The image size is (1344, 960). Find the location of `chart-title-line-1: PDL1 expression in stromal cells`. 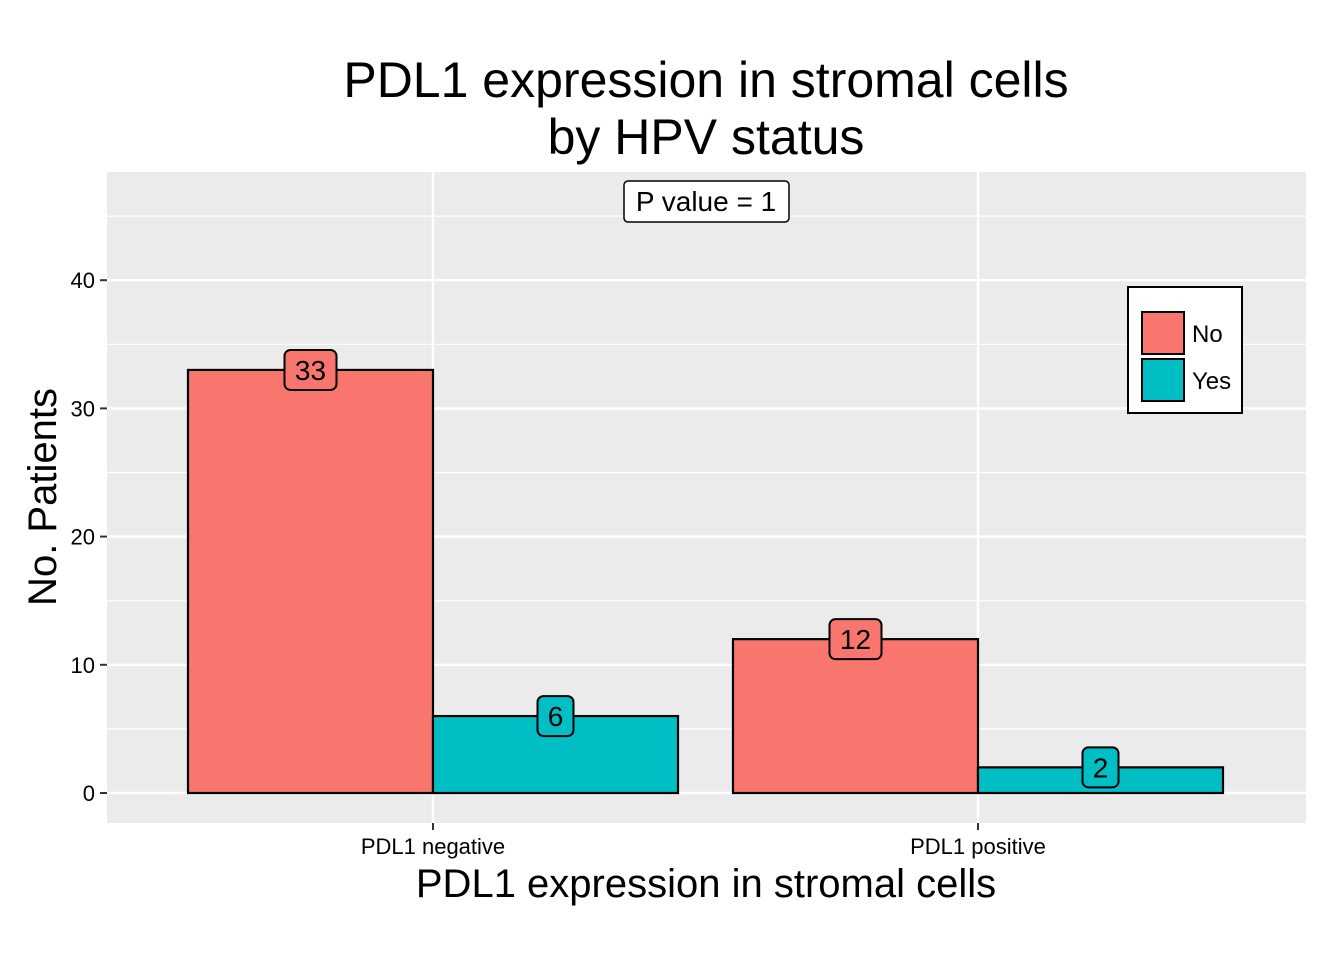

chart-title-line-1: PDL1 expression in stromal cells is located at coordinates (705, 80).